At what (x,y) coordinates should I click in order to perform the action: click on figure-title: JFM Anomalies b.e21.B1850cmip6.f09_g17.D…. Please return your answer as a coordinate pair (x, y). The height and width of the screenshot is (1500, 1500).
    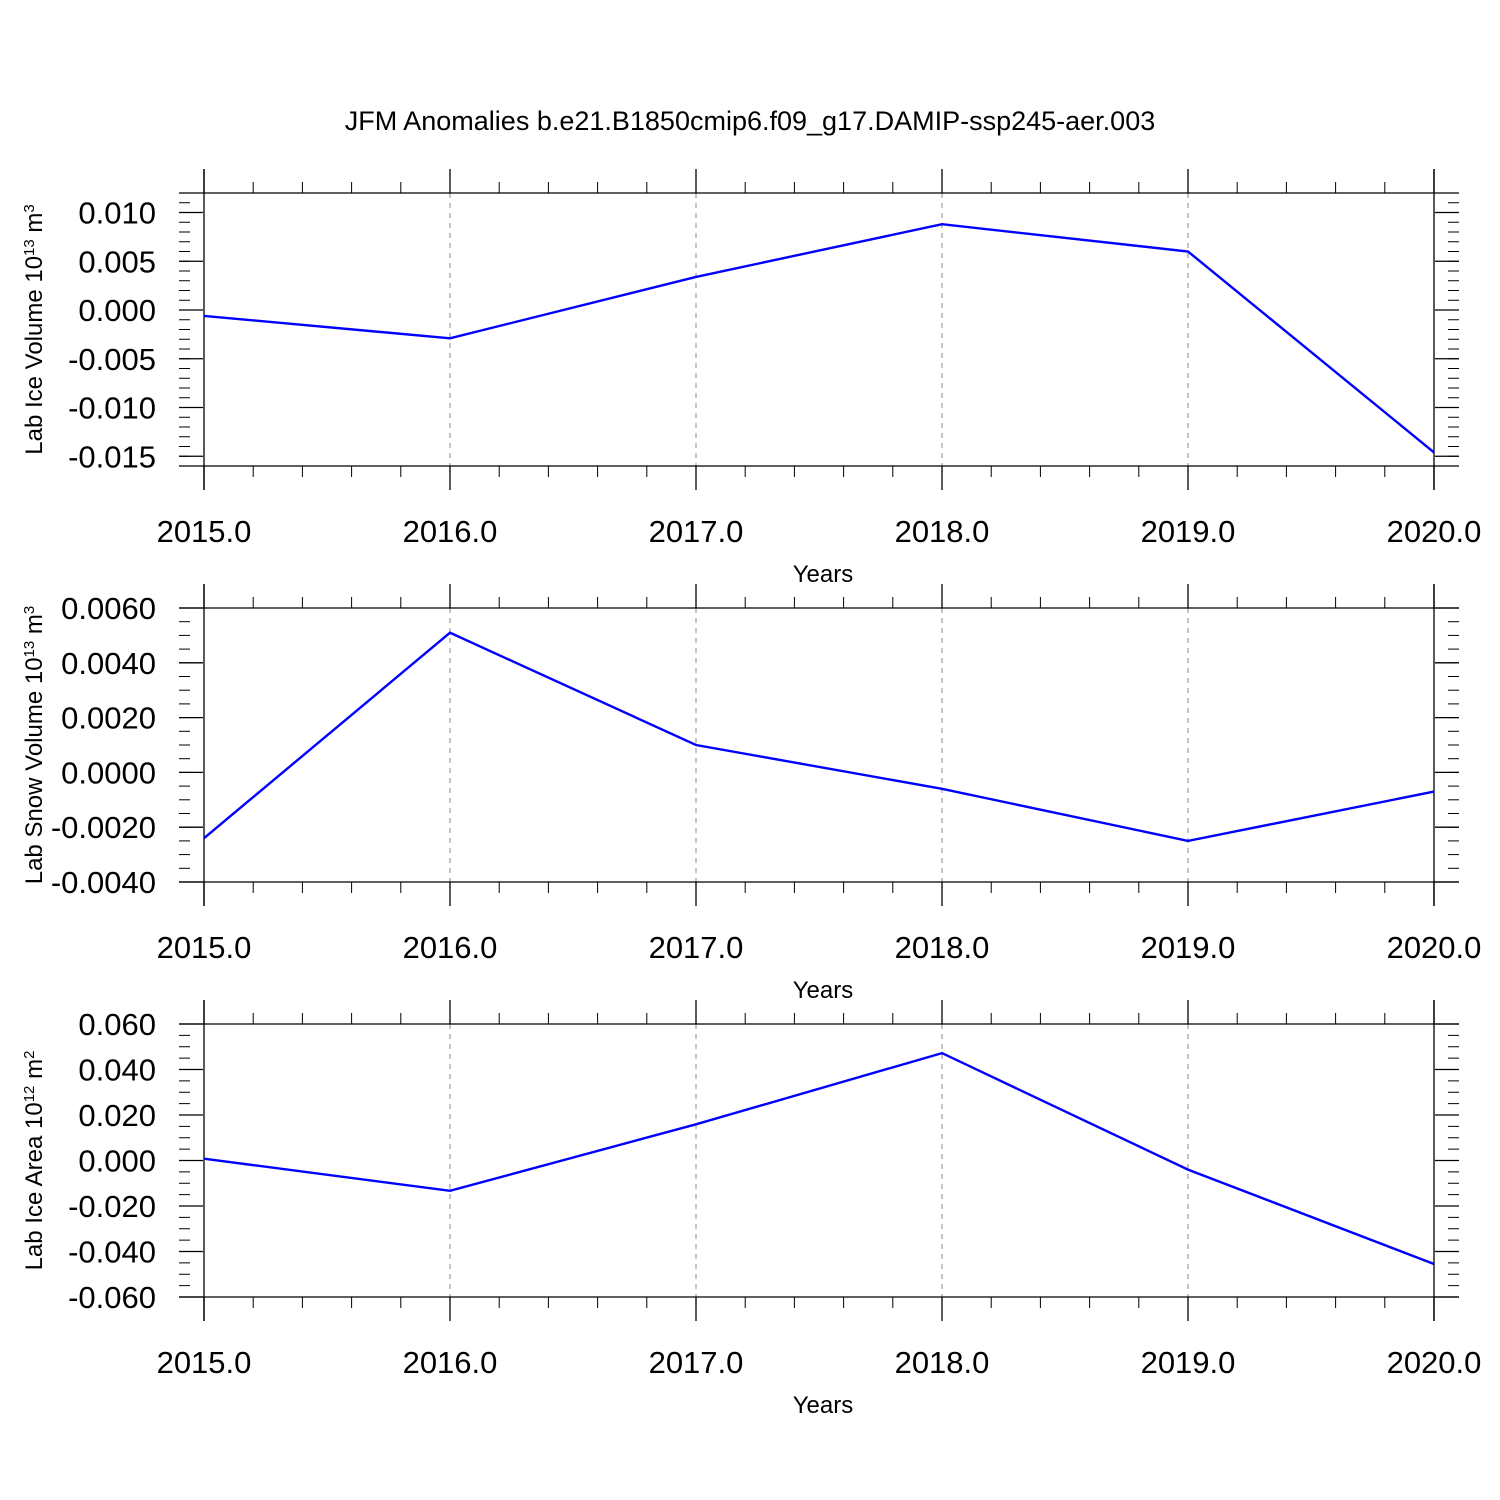
    Looking at the image, I should click on (750, 121).